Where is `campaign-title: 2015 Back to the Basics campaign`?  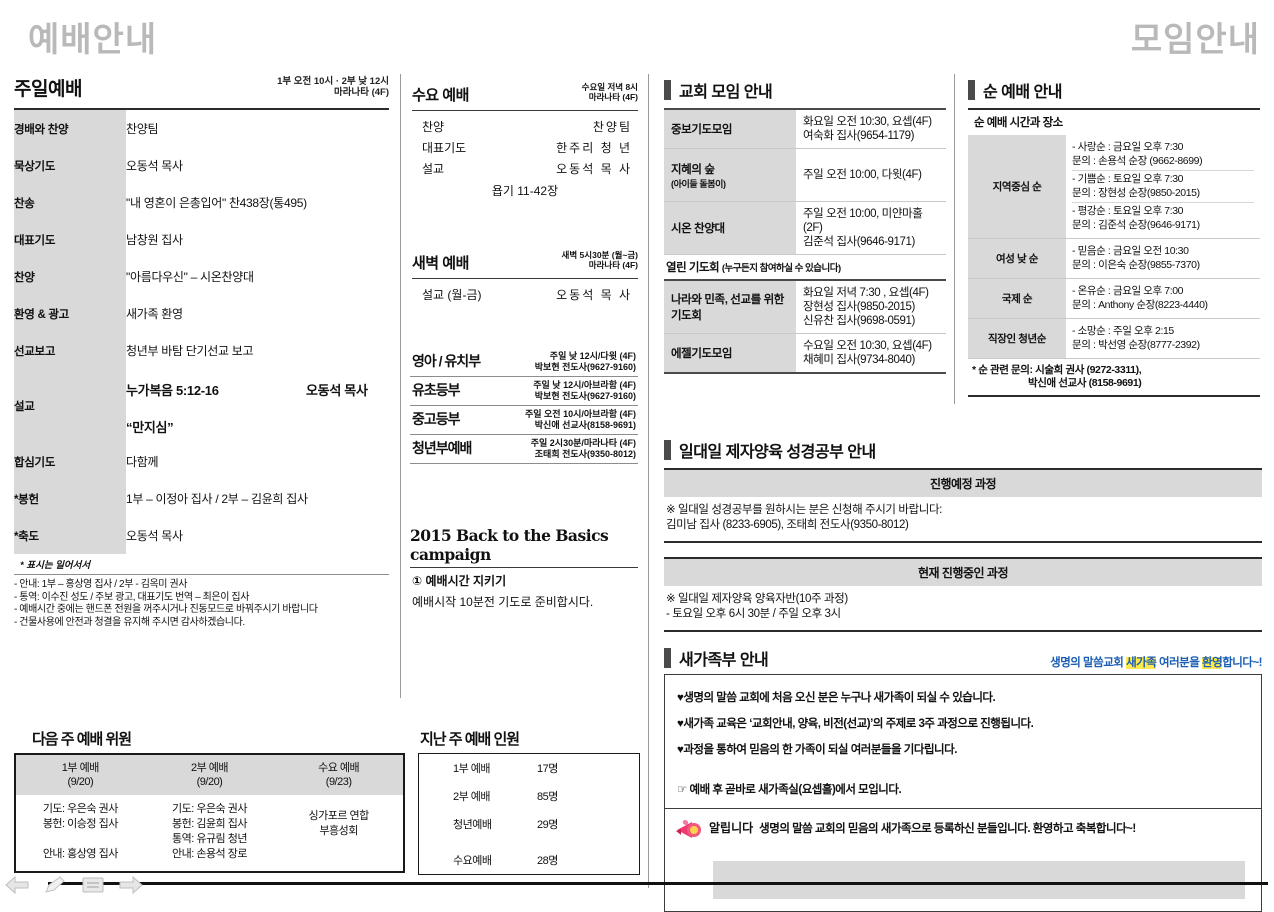
campaign-title: 2015 Back to the Basics campaign is located at coordinates (509, 545).